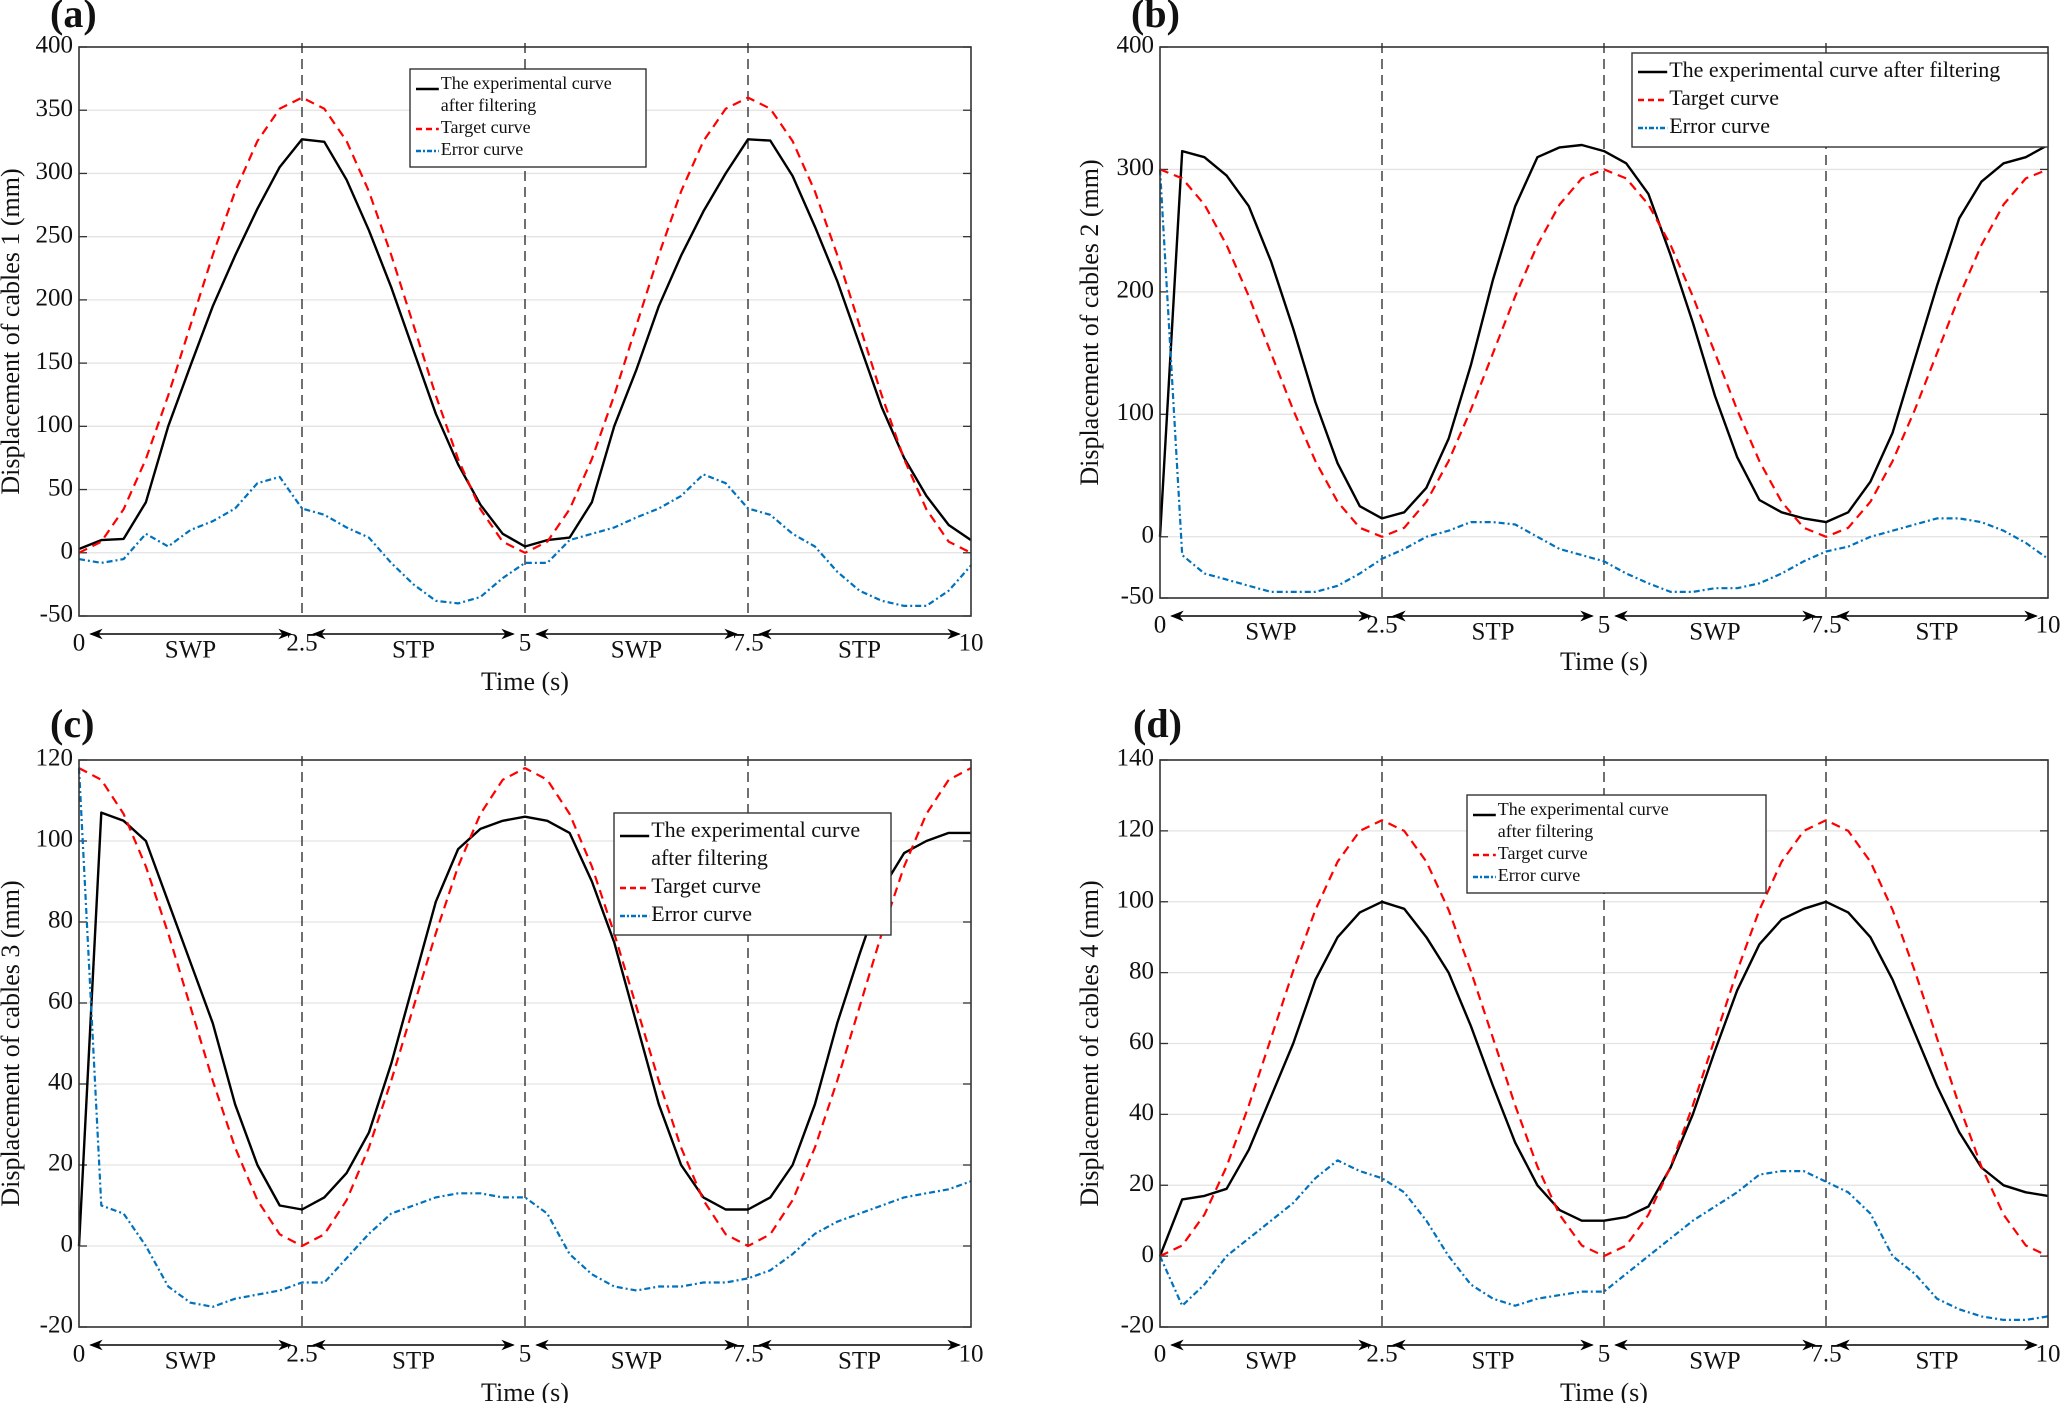 The image size is (2067, 1403). What do you see at coordinates (1603, 1240) in the screenshot?
I see `series-line-error` at bounding box center [1603, 1240].